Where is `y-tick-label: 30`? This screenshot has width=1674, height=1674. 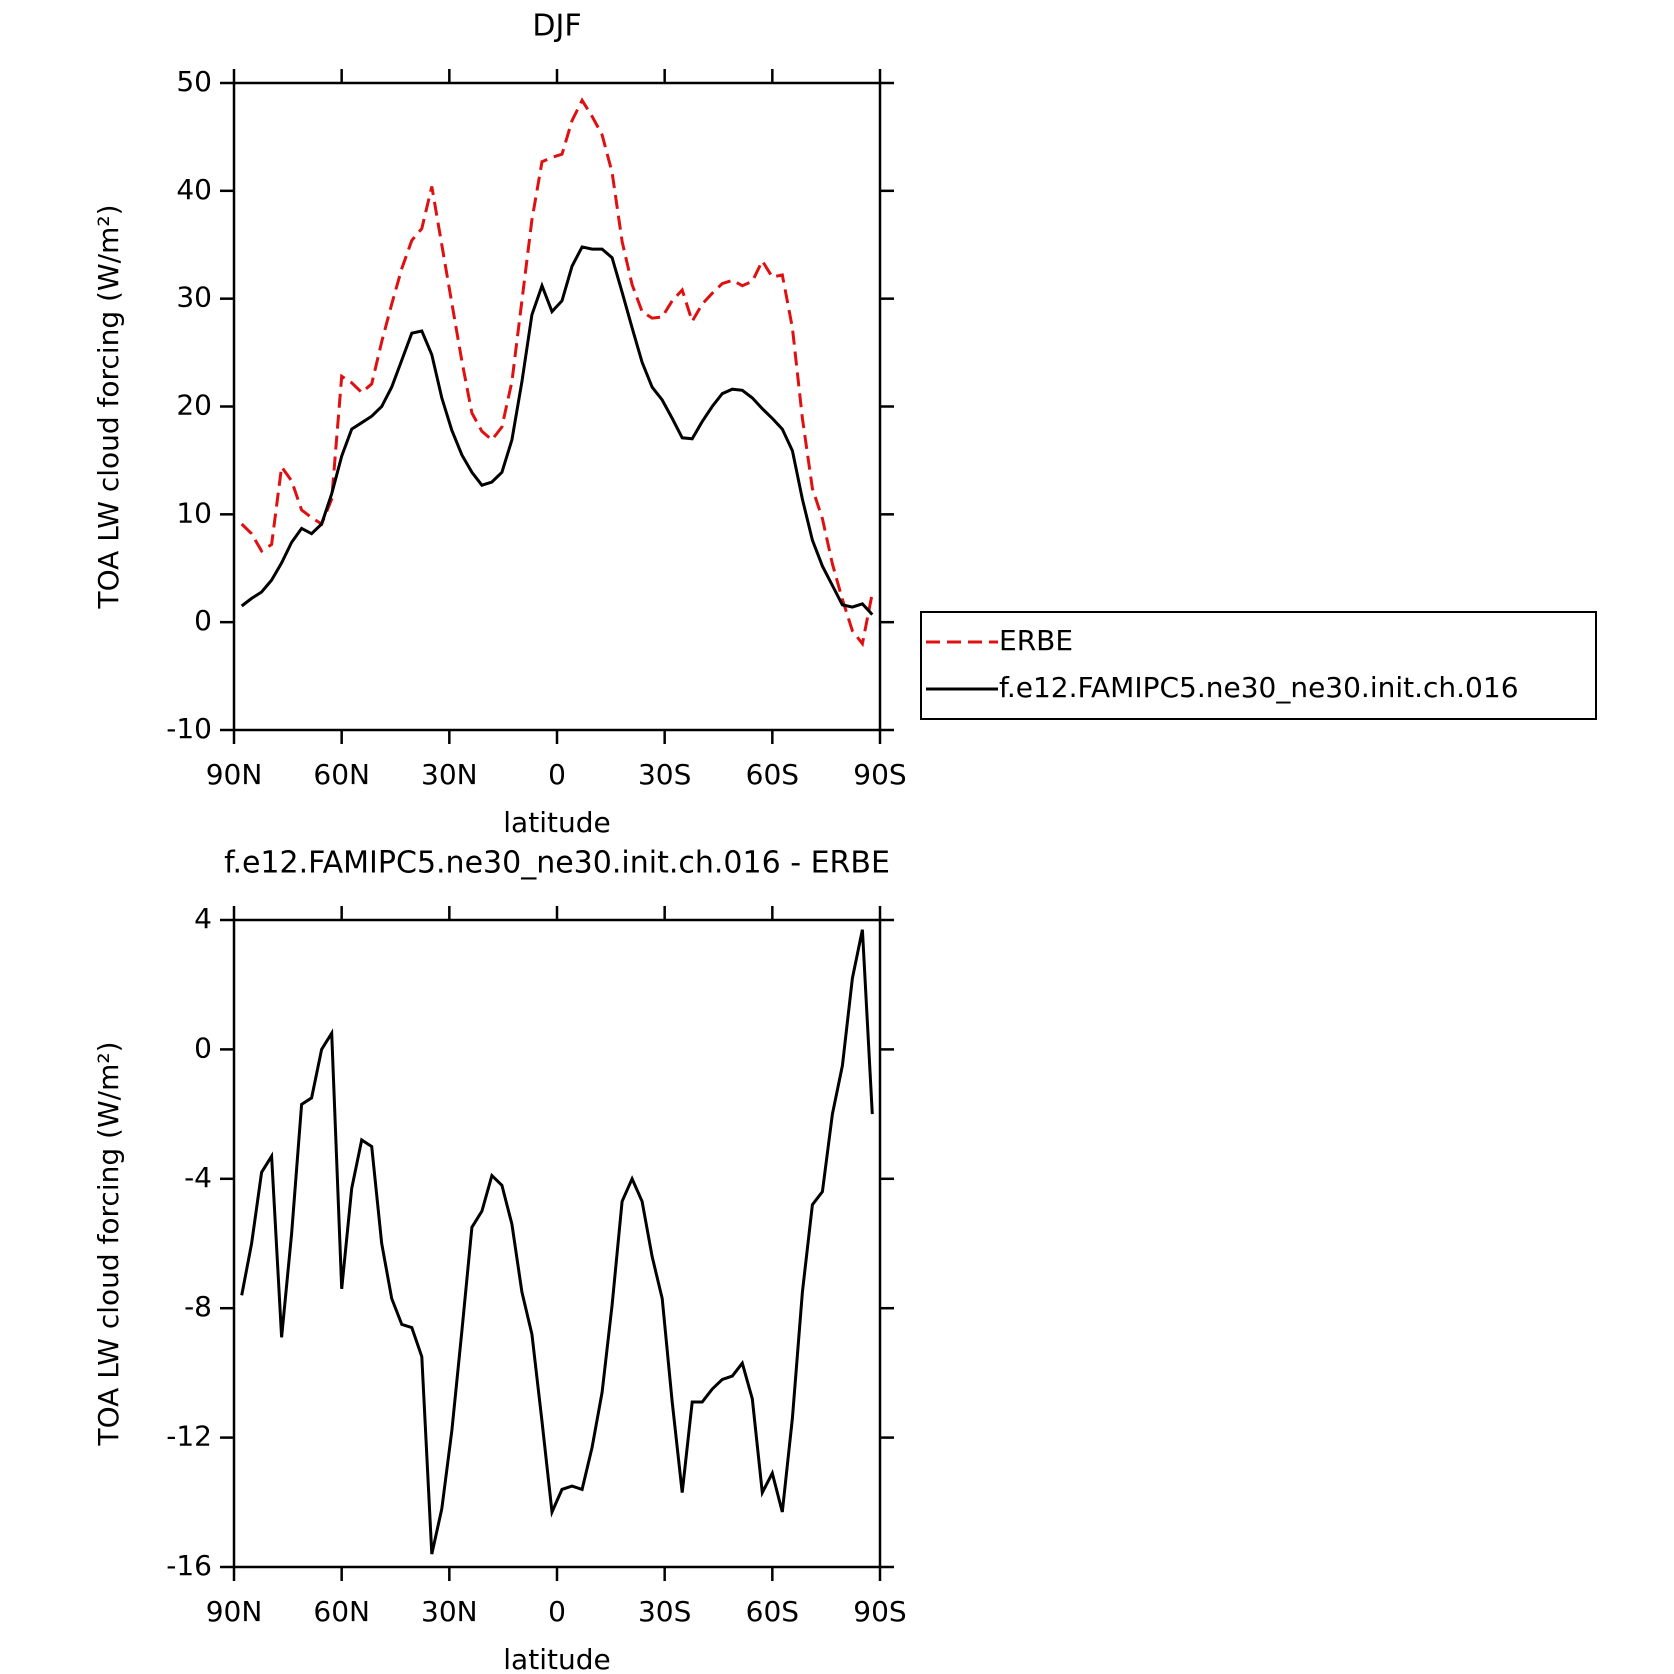 y-tick-label: 30 is located at coordinates (194, 297).